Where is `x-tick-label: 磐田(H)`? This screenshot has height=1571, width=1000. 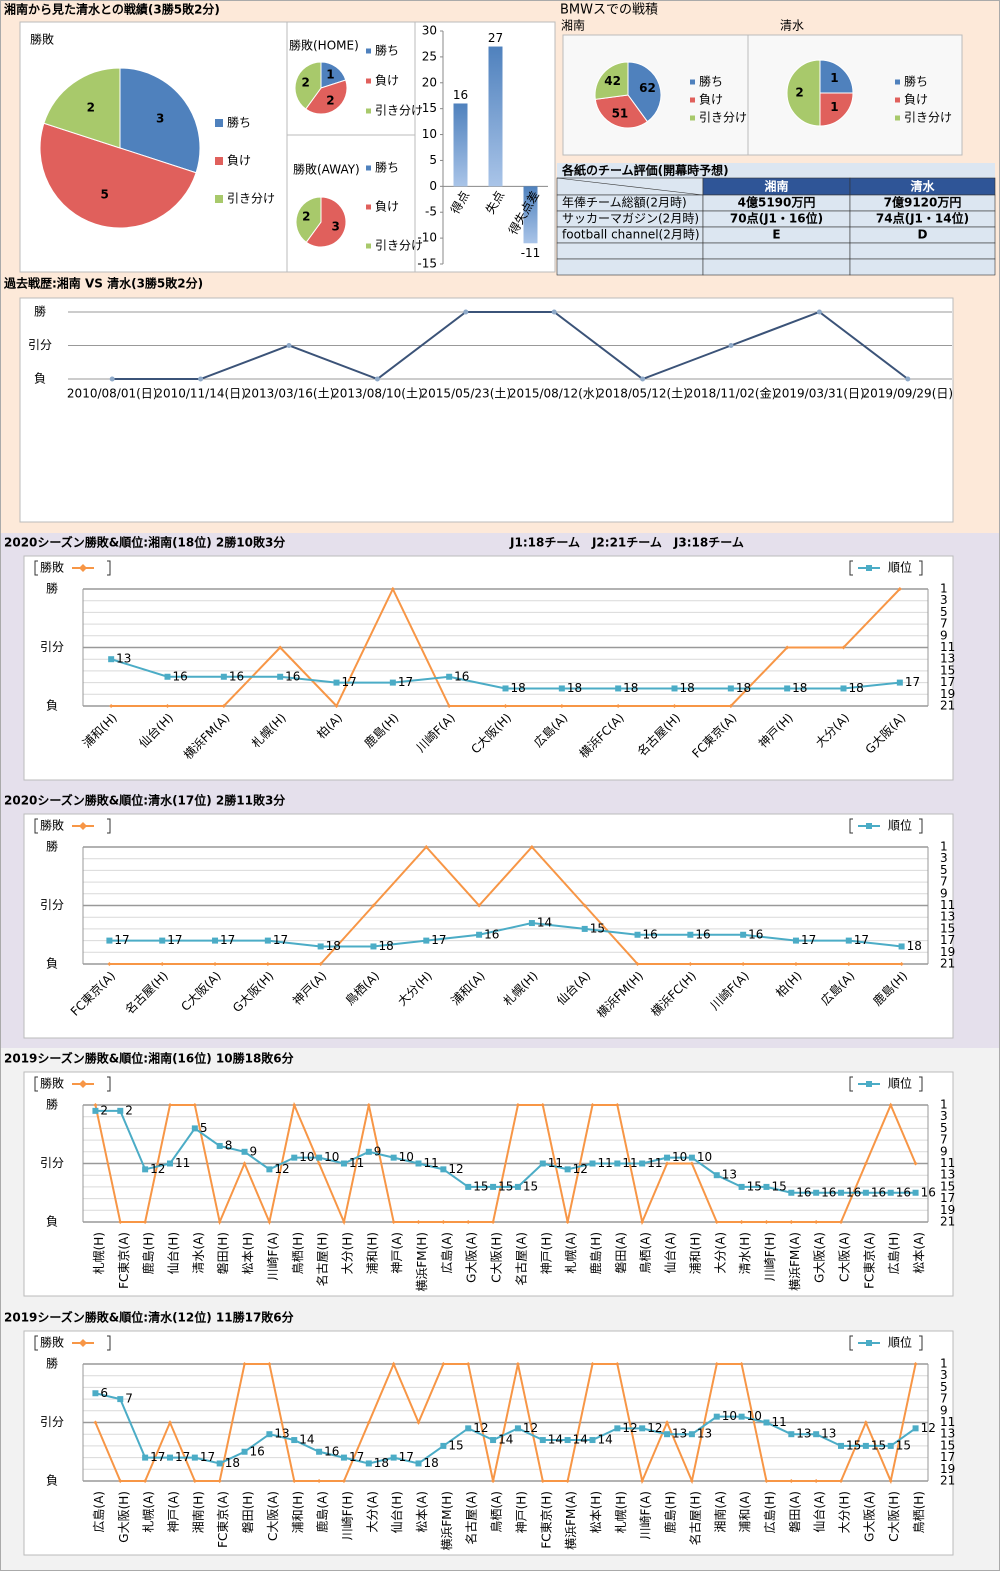
x-tick-label: 磐田(H) is located at coordinates (223, 1253).